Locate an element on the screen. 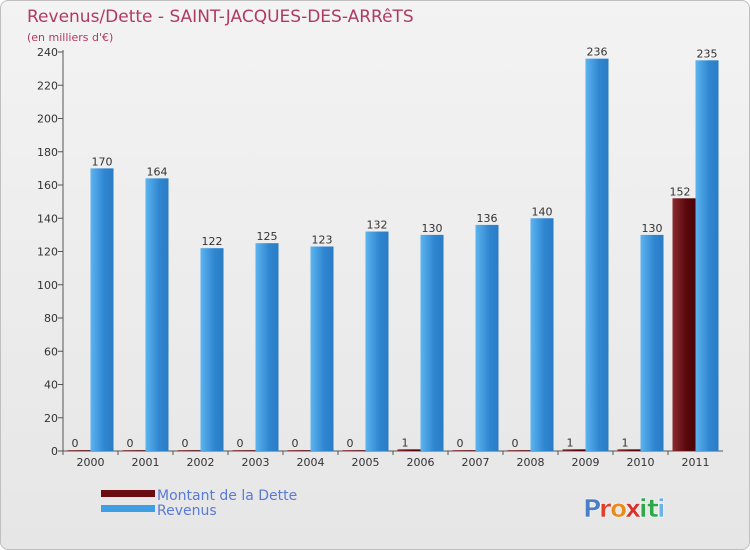  x-tick-label: 2010 is located at coordinates (641, 462).